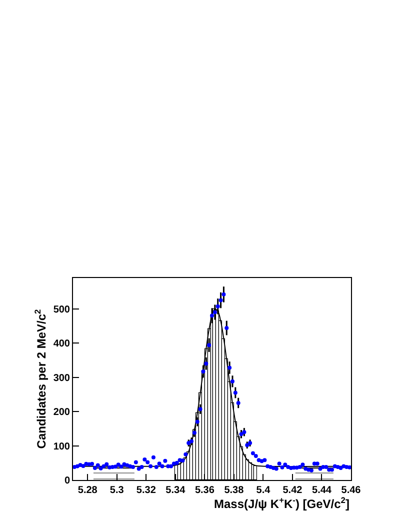 Image resolution: width=399 pixels, height=516 pixels. What do you see at coordinates (351, 490) in the screenshot?
I see `x-tick-label: 5.46` at bounding box center [351, 490].